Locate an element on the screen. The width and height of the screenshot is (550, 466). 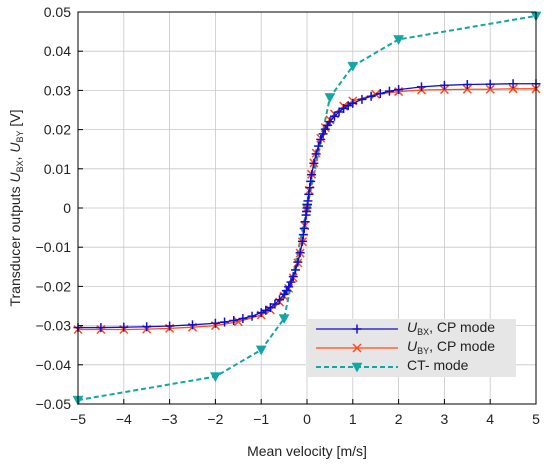
y-axis-label-sub2: BY is located at coordinates (20, 136).